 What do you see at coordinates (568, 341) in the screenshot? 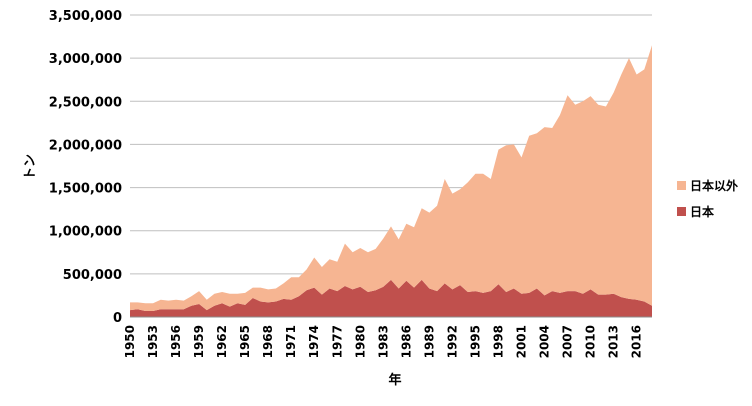
I see `x-tick-label: 2007` at bounding box center [568, 341].